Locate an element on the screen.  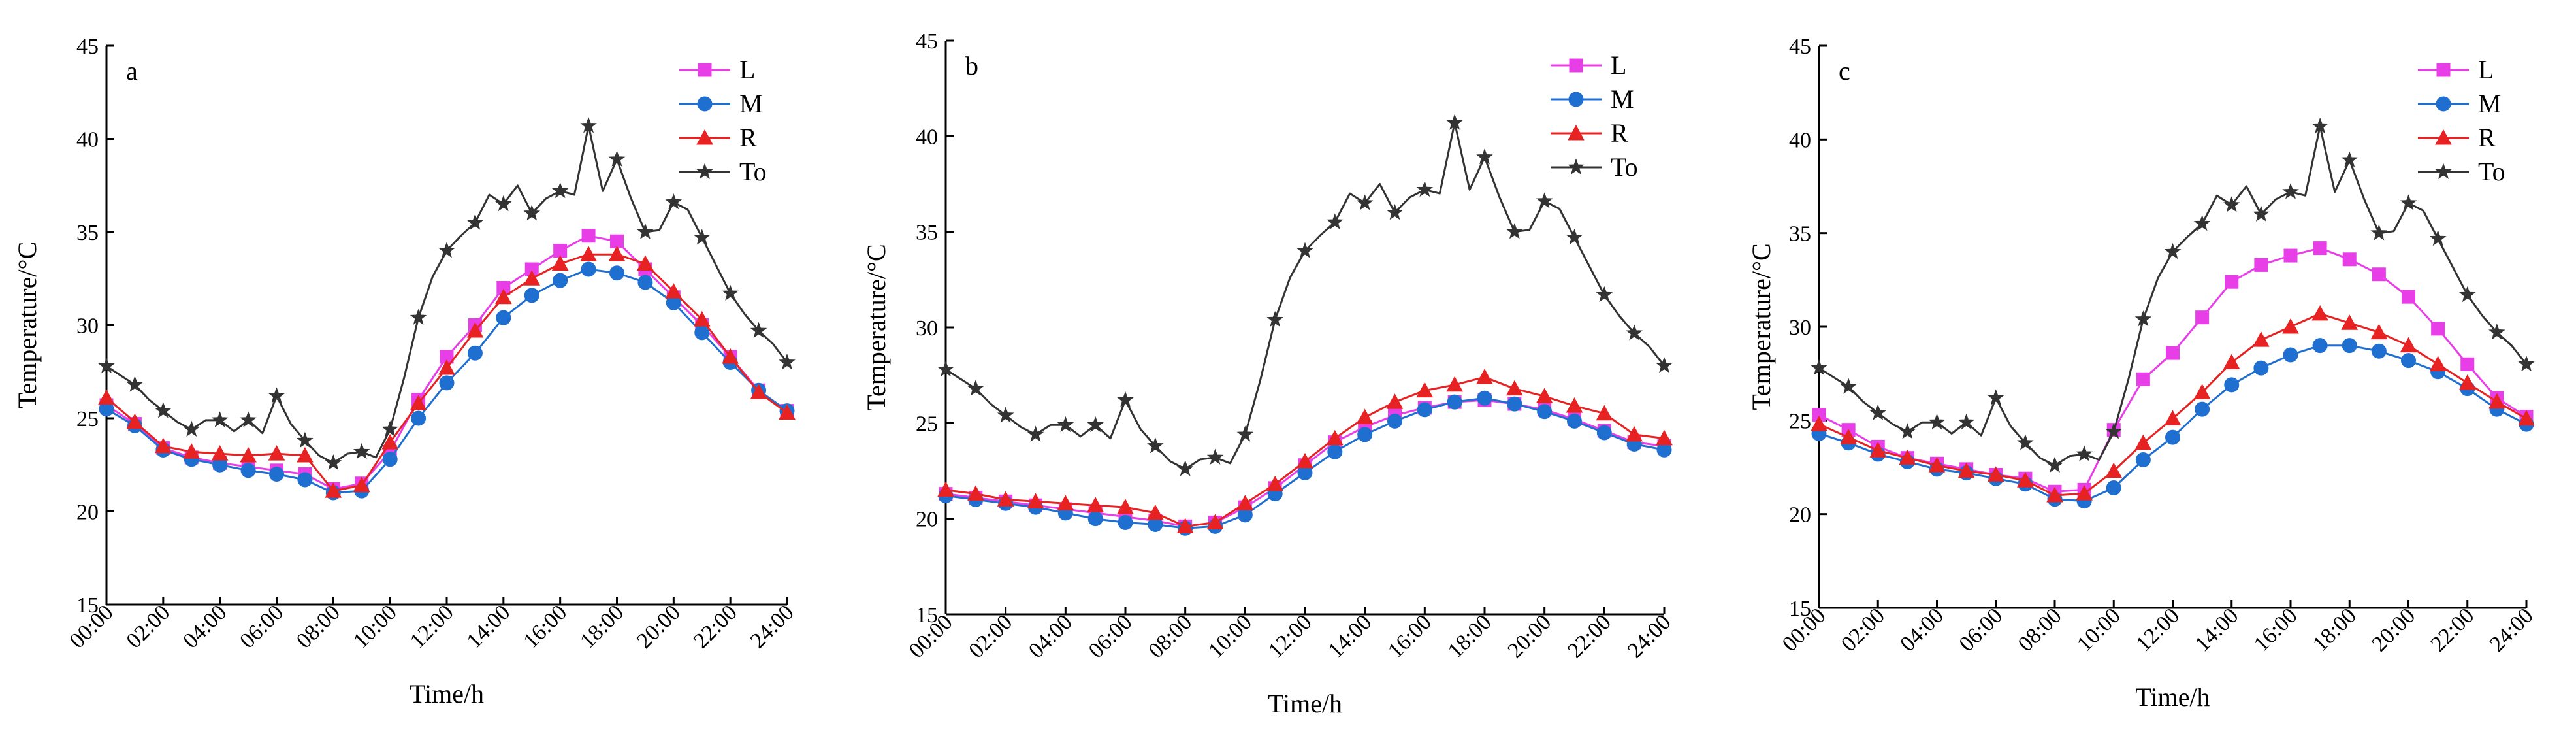
y-tick-label: 45 is located at coordinates (87, 47).